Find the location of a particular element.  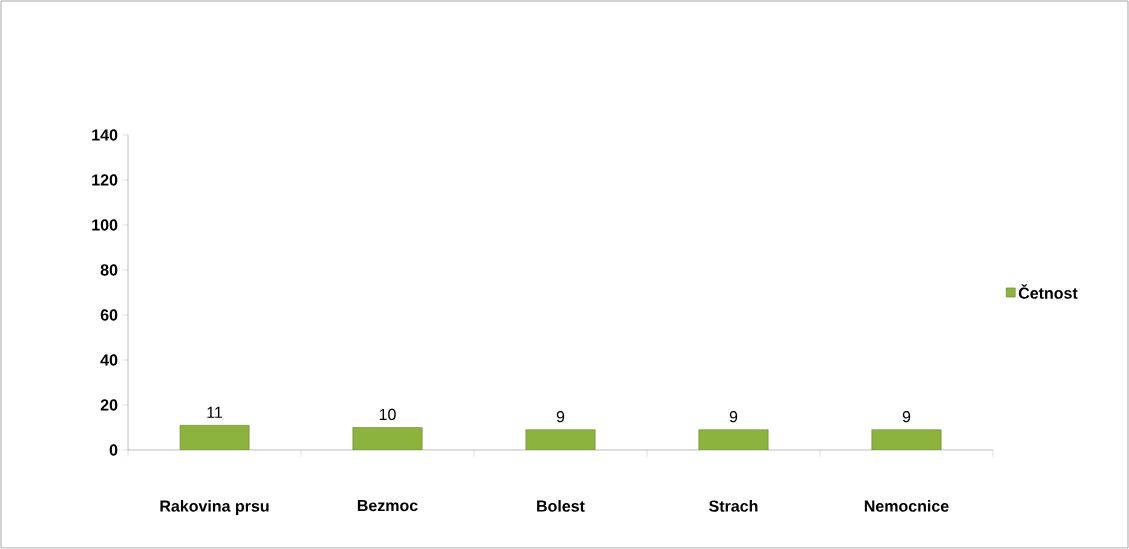

y-tick-label: 120 is located at coordinates (105, 180).